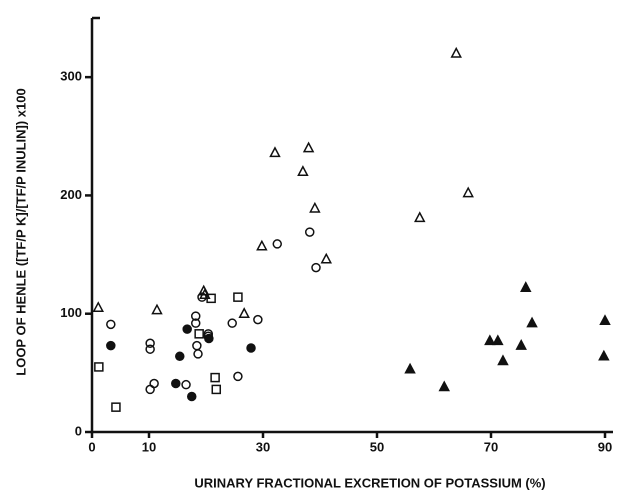 The image size is (631, 496). Describe the element at coordinates (491, 446) in the screenshot. I see `x-tick-label: 70` at that location.